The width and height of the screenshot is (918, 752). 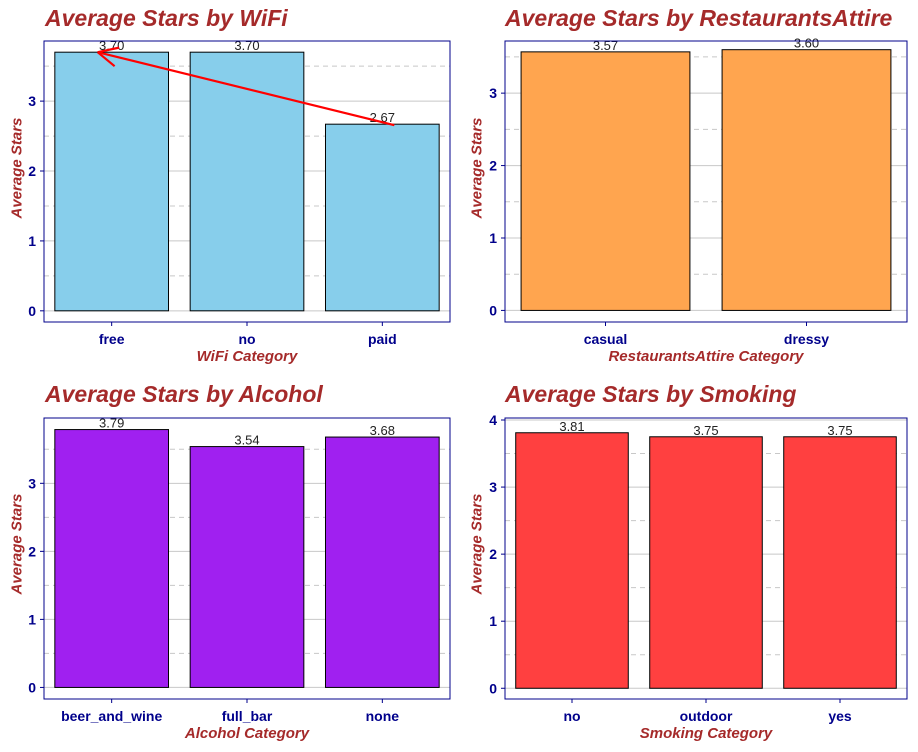 I want to click on bar-outdoor, so click(x=706, y=562).